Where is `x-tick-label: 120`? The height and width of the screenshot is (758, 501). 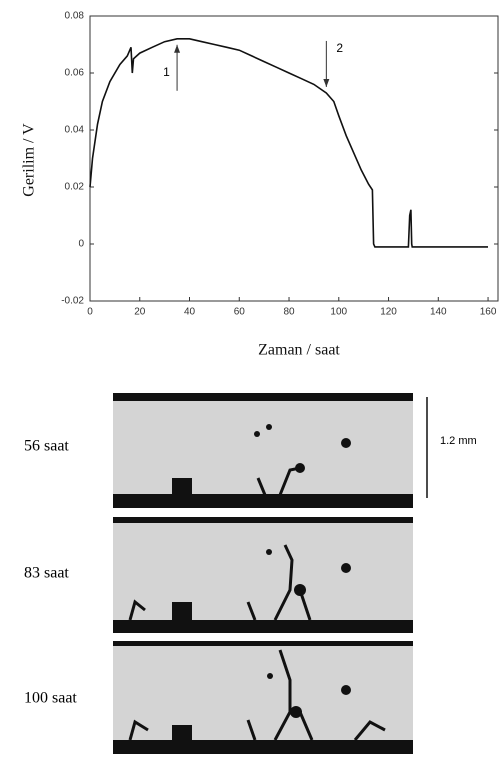
x-tick-label: 120 is located at coordinates (388, 312).